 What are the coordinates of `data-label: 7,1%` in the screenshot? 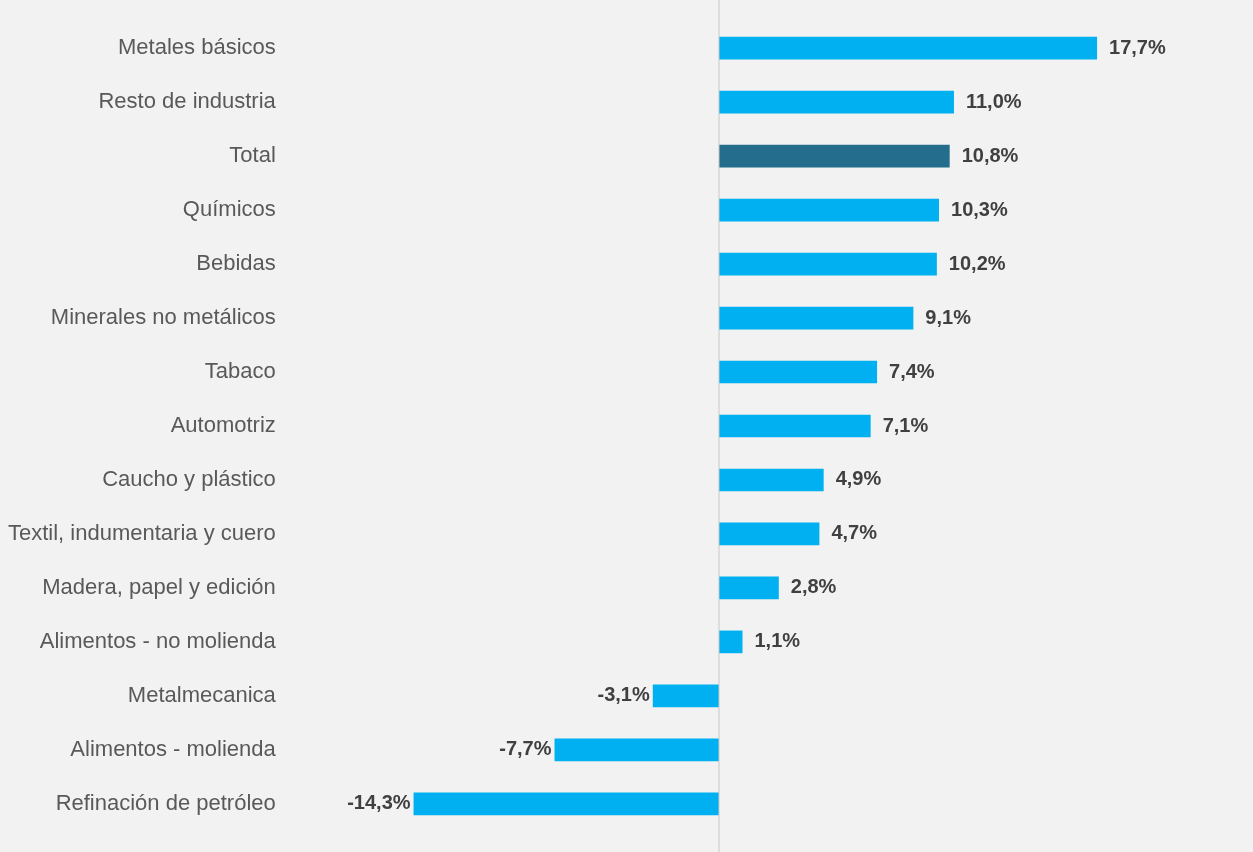 It's located at (905, 424).